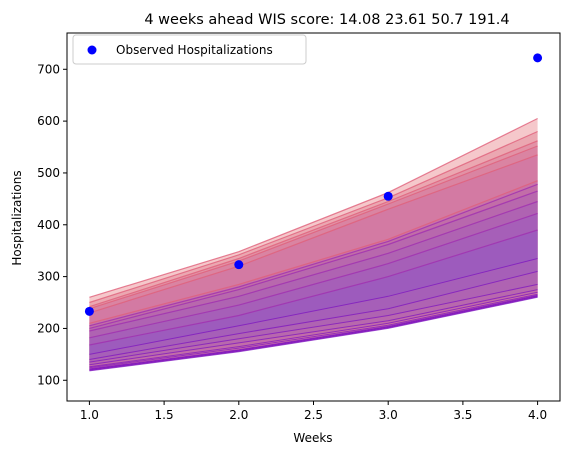 The image size is (571, 455). Describe the element at coordinates (17, 217) in the screenshot. I see `y-axis-label: Hospitalizations` at that location.